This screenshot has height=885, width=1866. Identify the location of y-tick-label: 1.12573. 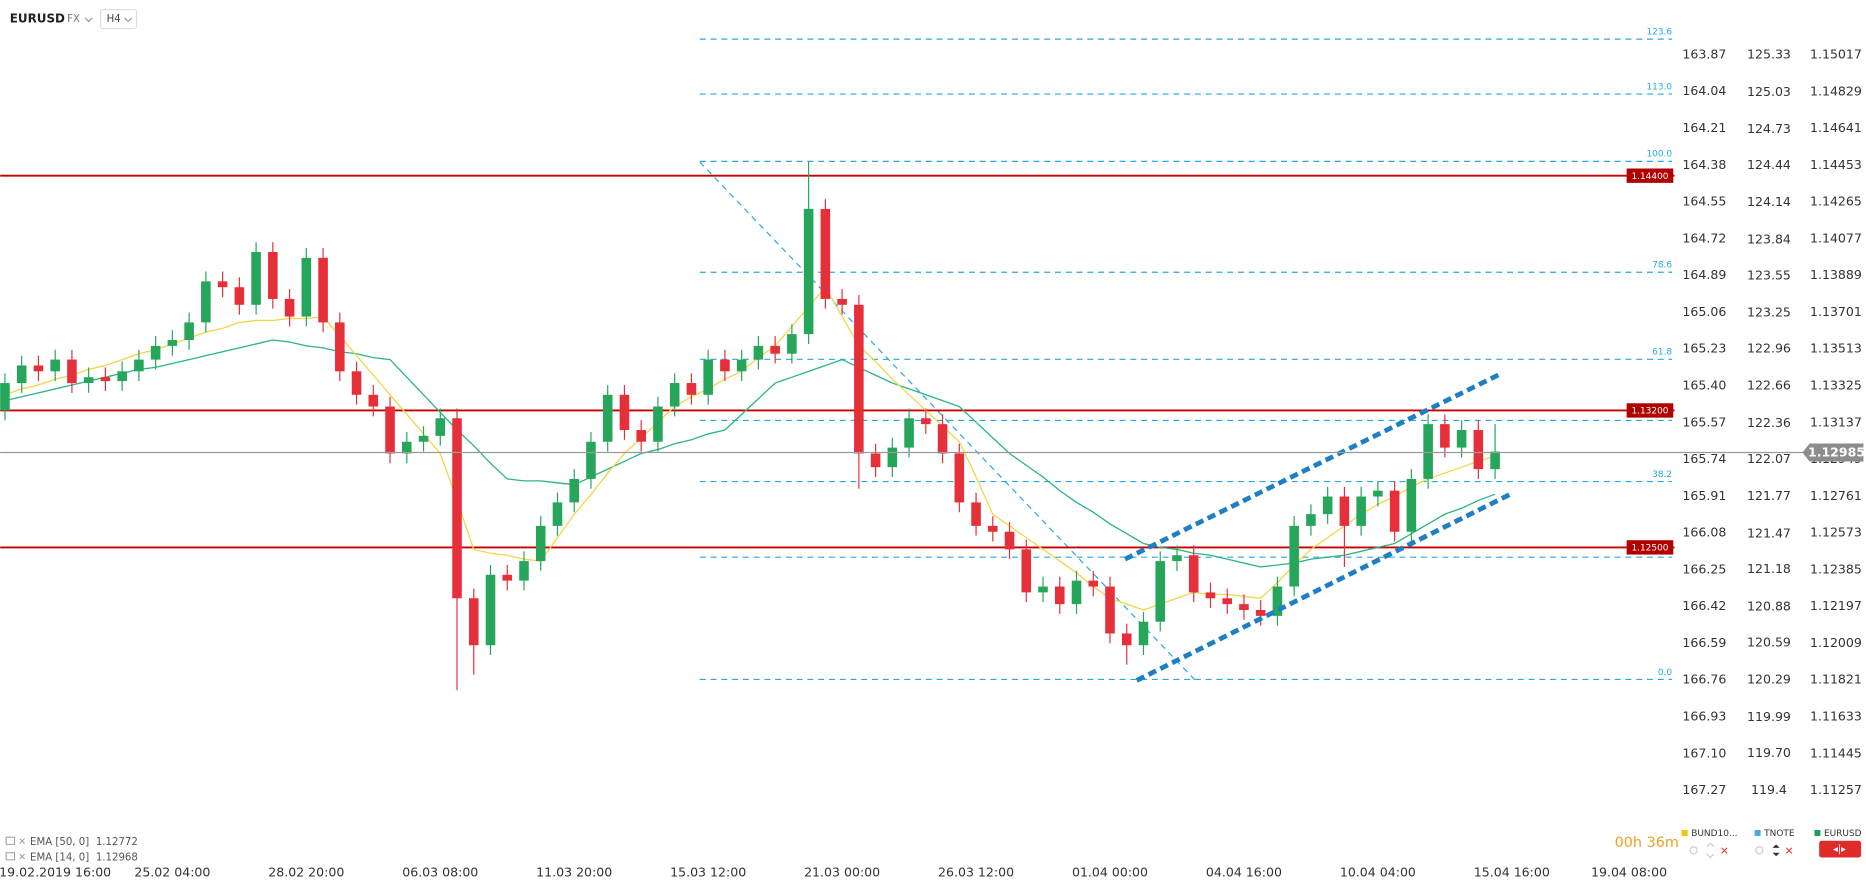
(1836, 532).